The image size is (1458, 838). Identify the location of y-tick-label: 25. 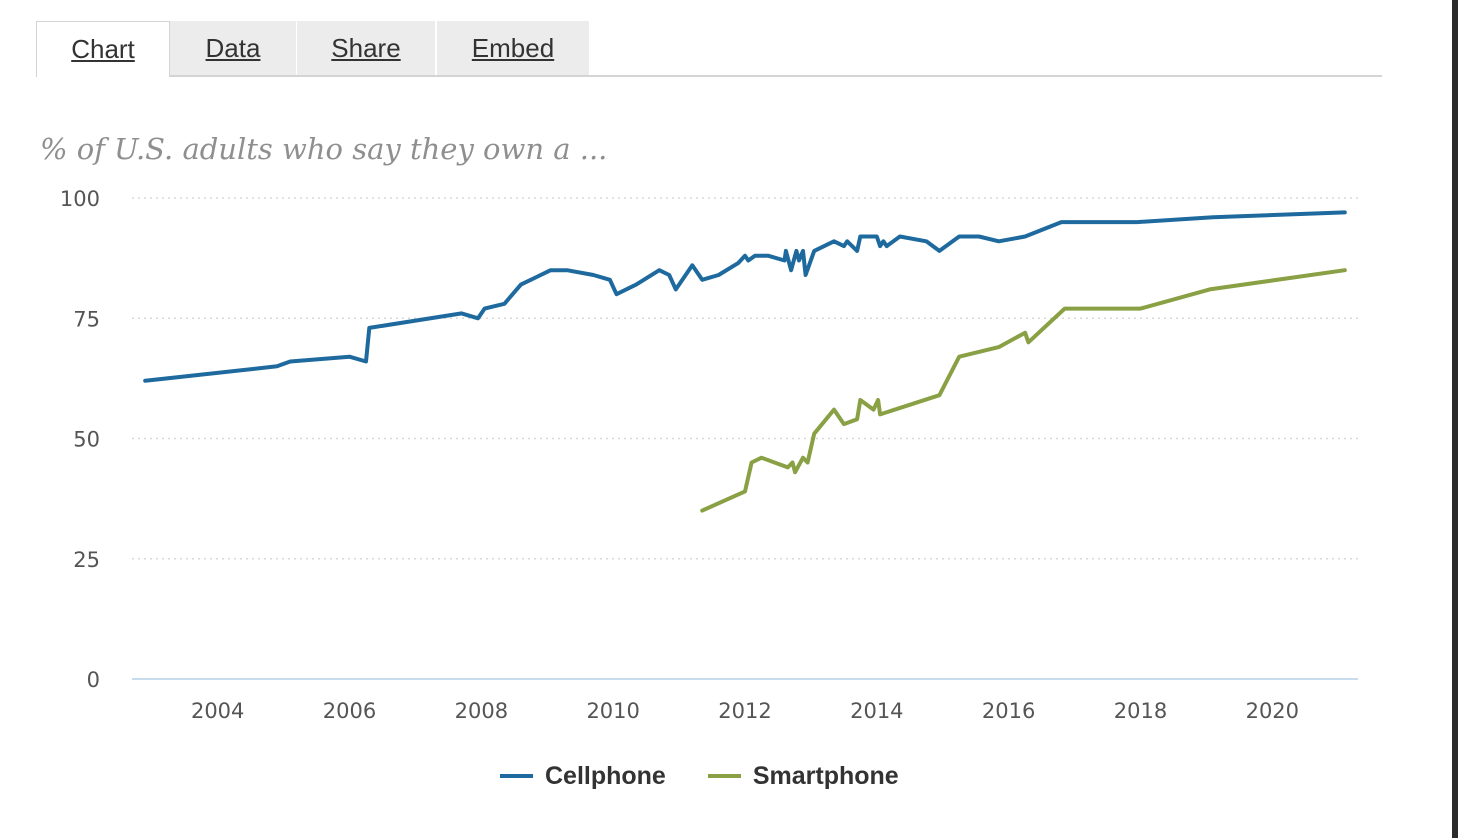
(86, 560).